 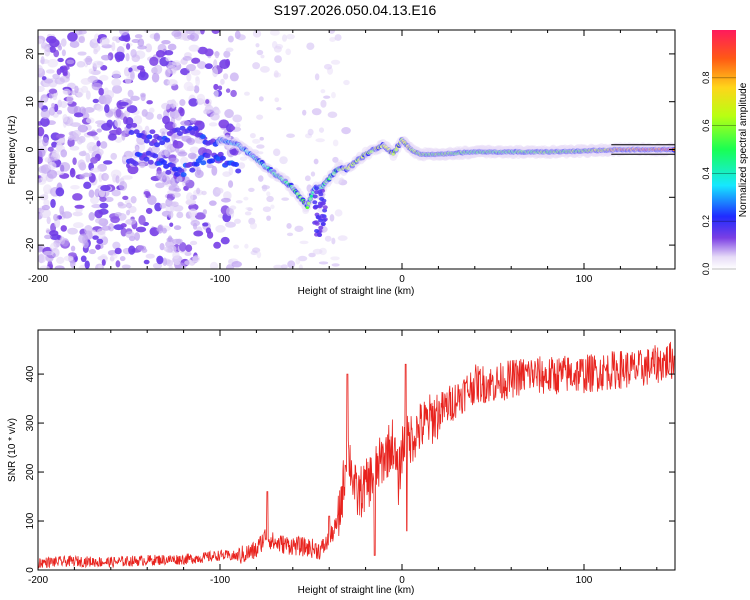 What do you see at coordinates (220, 279) in the screenshot?
I see `spectrogram-x-tick-label: -100` at bounding box center [220, 279].